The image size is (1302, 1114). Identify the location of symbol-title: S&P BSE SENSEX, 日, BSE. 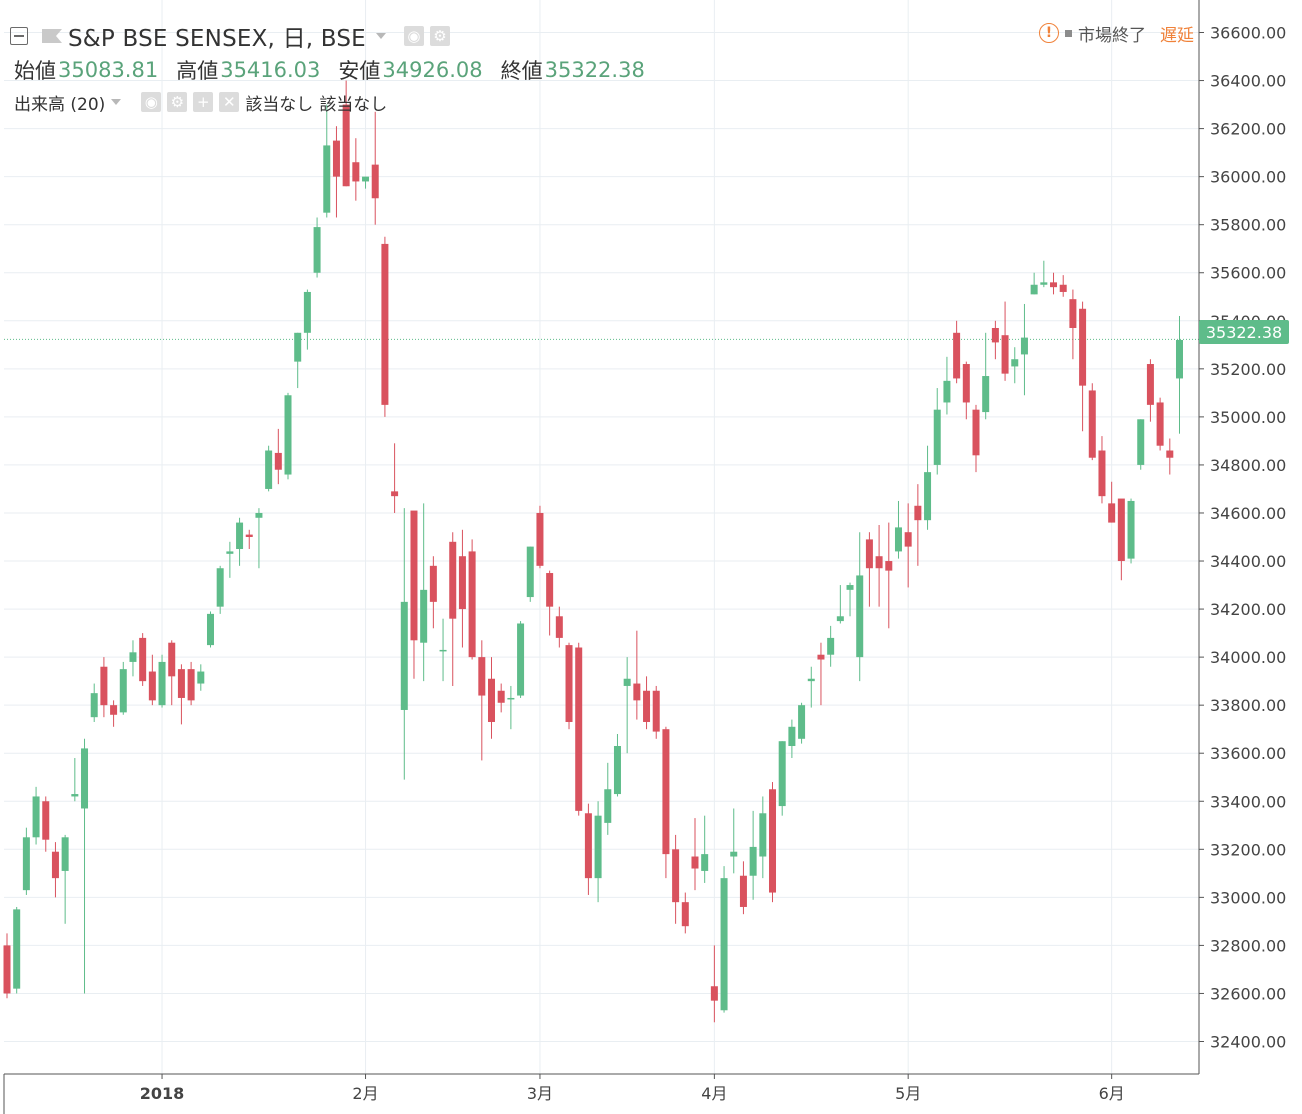
(217, 39).